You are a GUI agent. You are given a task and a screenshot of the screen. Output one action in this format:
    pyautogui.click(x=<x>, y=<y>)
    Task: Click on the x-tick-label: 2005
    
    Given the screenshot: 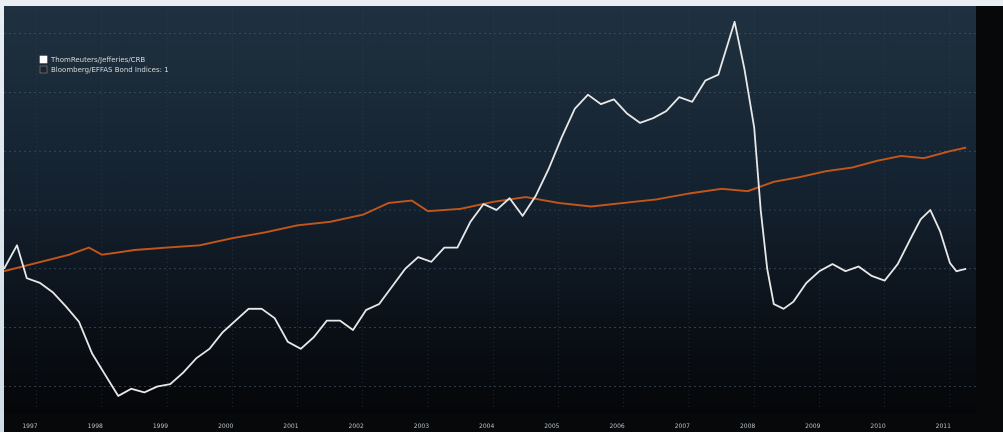 What is the action you would take?
    pyautogui.click(x=551, y=426)
    